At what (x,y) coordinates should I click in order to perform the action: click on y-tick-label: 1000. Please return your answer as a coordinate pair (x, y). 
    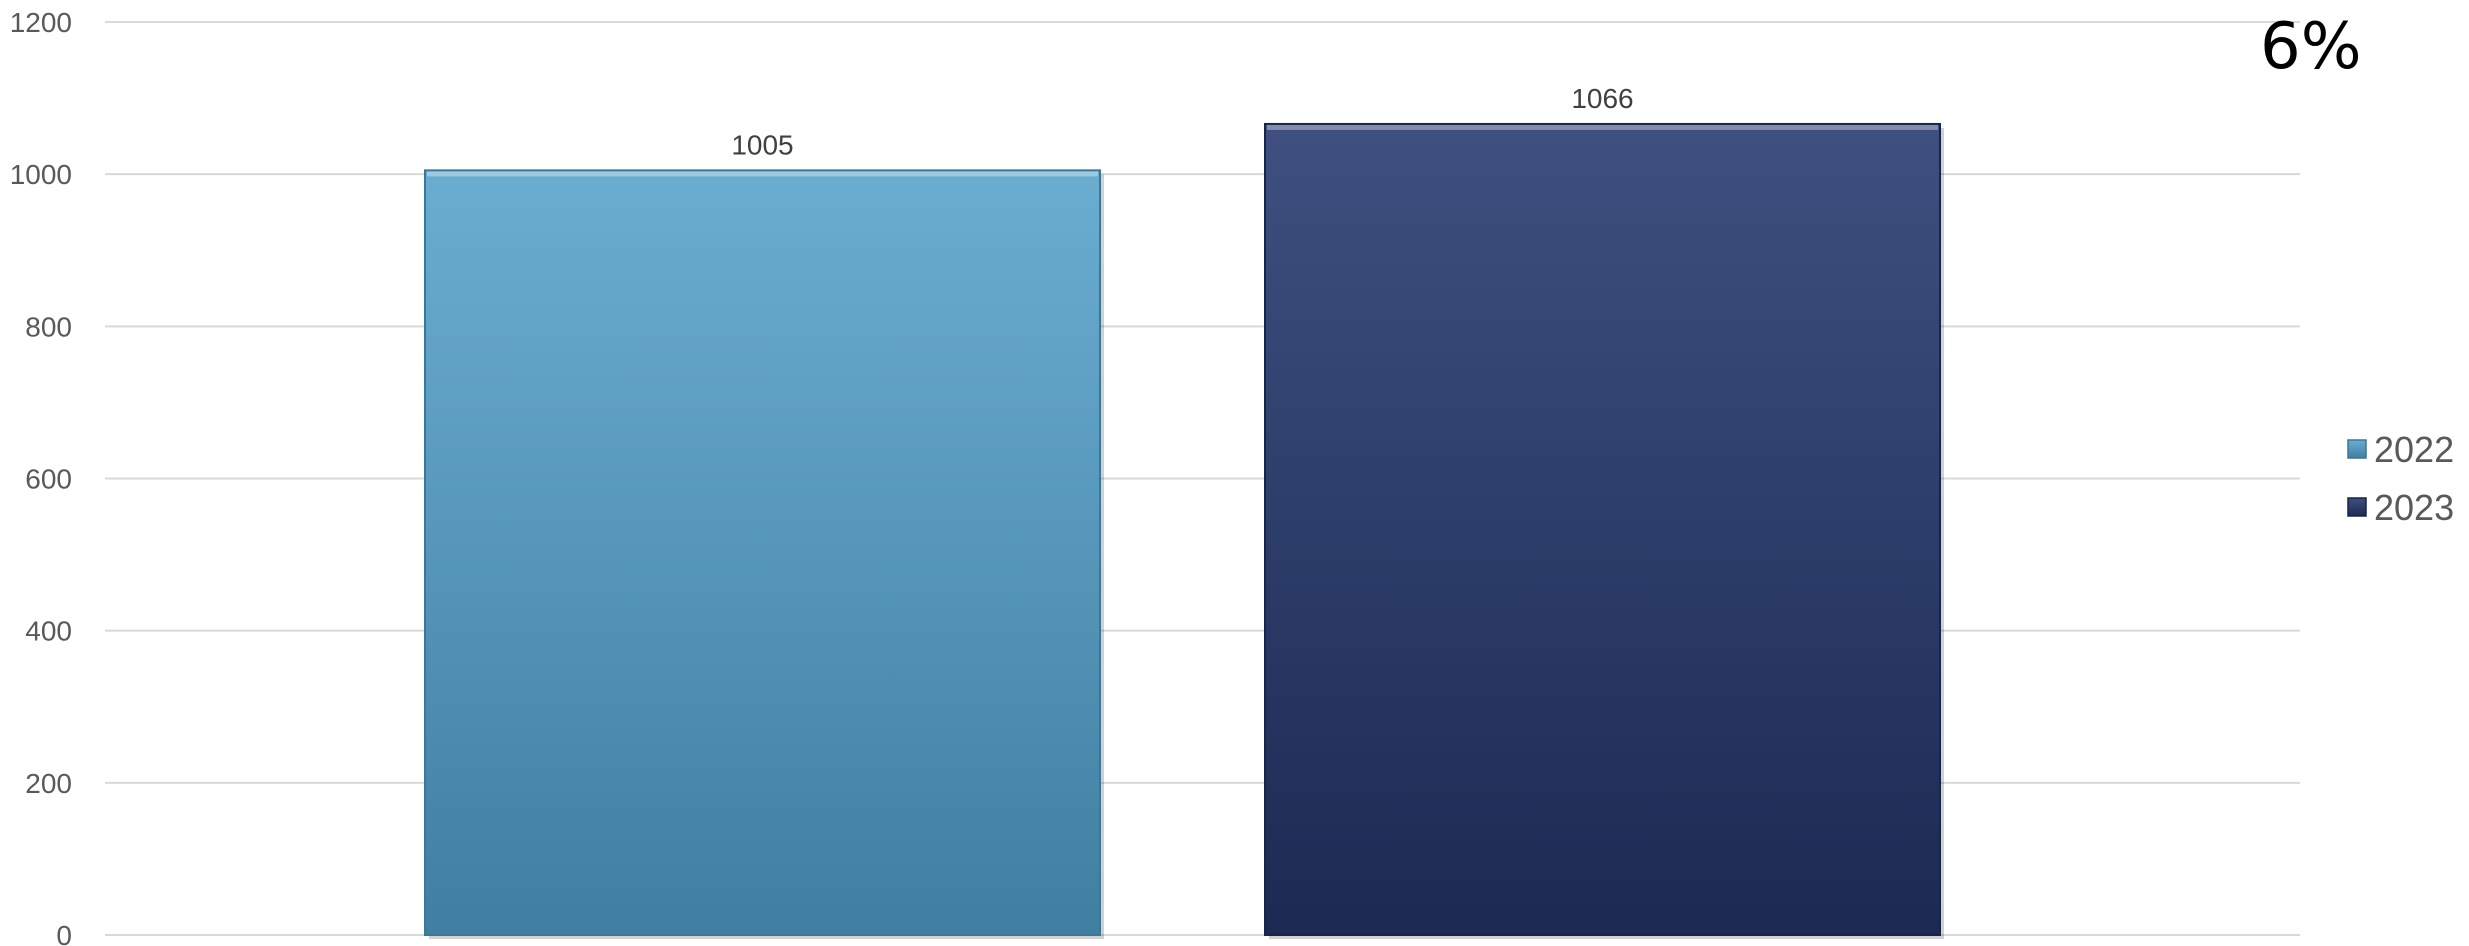
    Looking at the image, I should click on (41, 174).